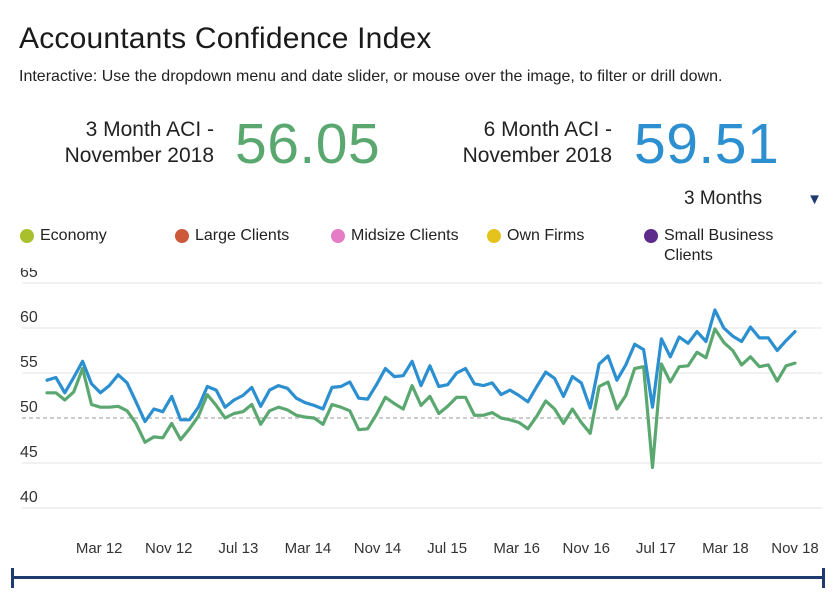  I want to click on slider-track, so click(418, 577).